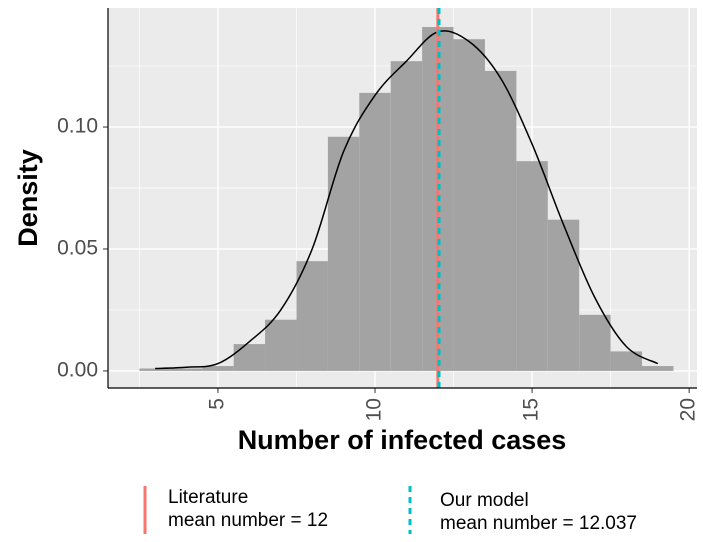 This screenshot has height=542, width=703. What do you see at coordinates (28, 198) in the screenshot?
I see `y-axis-title: Density` at bounding box center [28, 198].